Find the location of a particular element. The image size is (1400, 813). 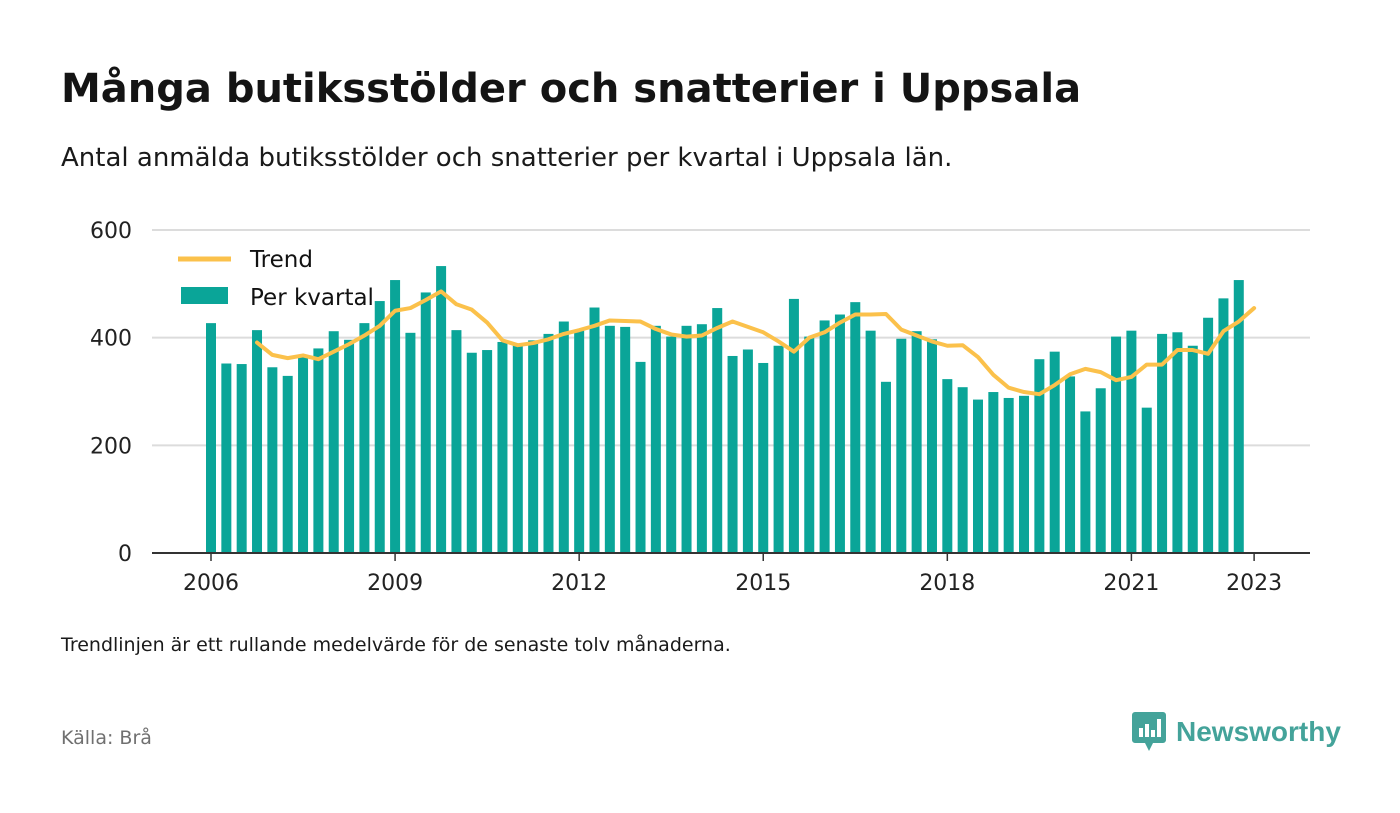

x-tick-label: 2009 is located at coordinates (395, 583).